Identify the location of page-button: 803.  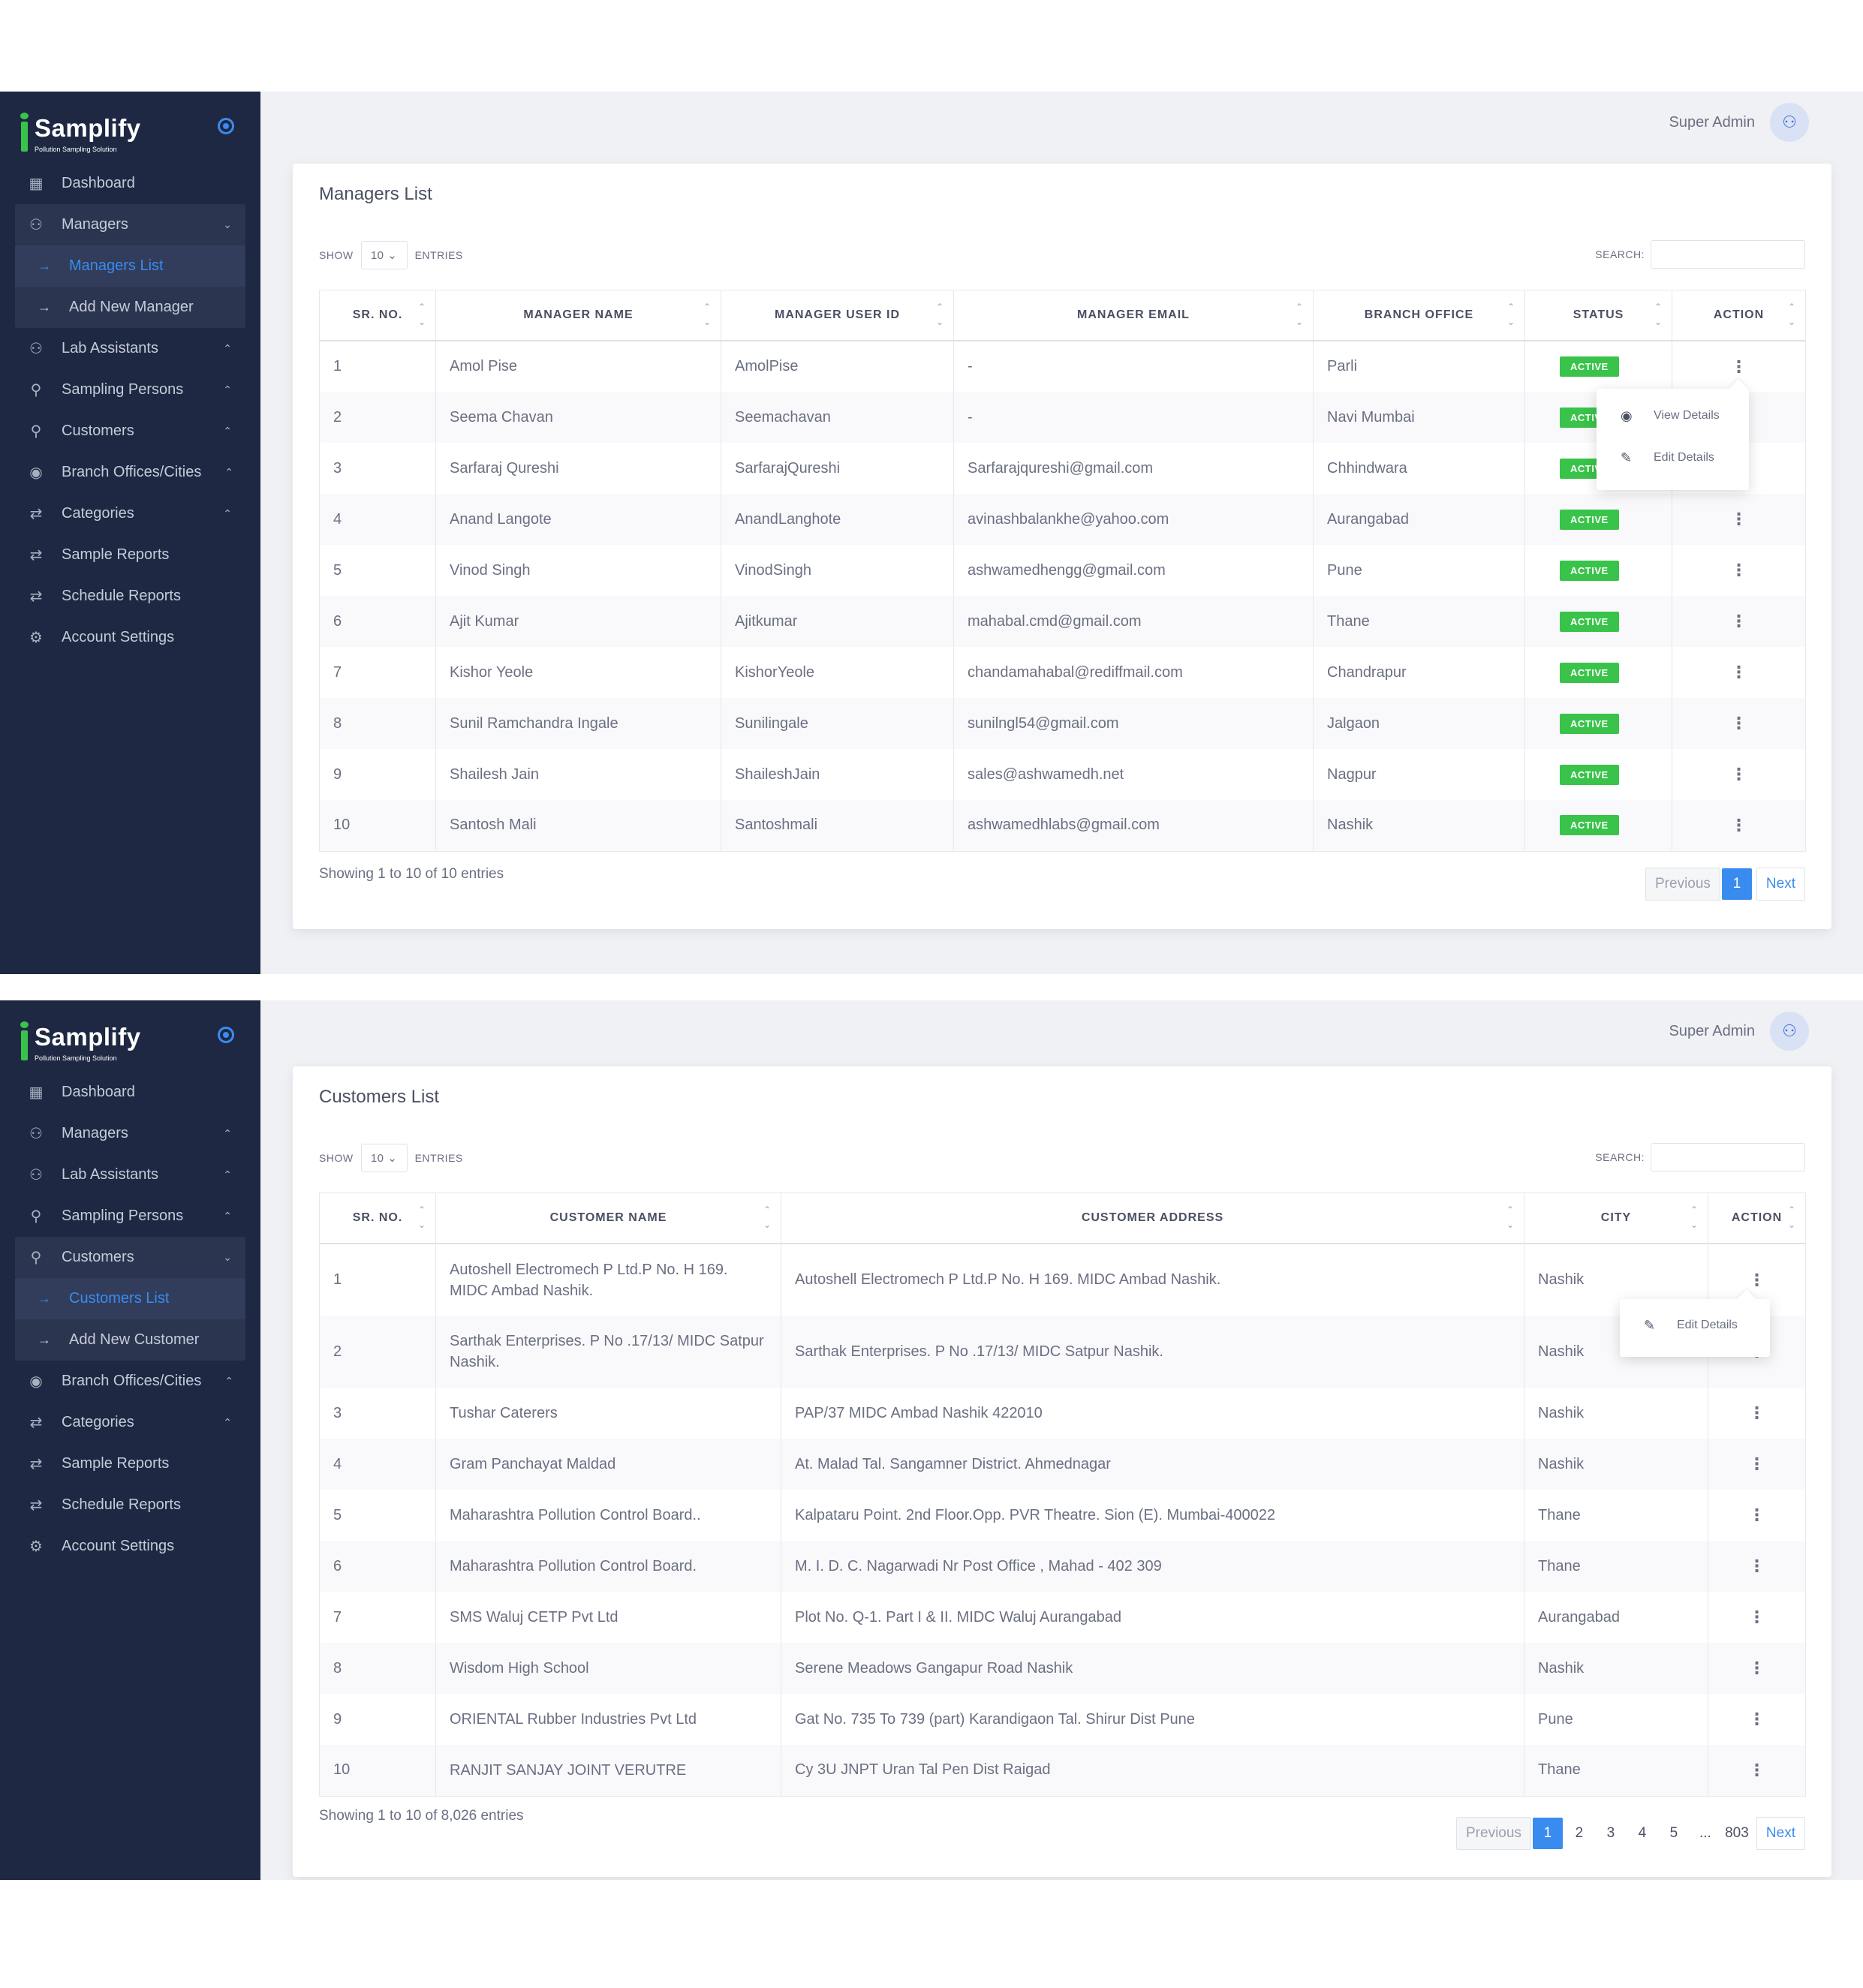
(1737, 1833).